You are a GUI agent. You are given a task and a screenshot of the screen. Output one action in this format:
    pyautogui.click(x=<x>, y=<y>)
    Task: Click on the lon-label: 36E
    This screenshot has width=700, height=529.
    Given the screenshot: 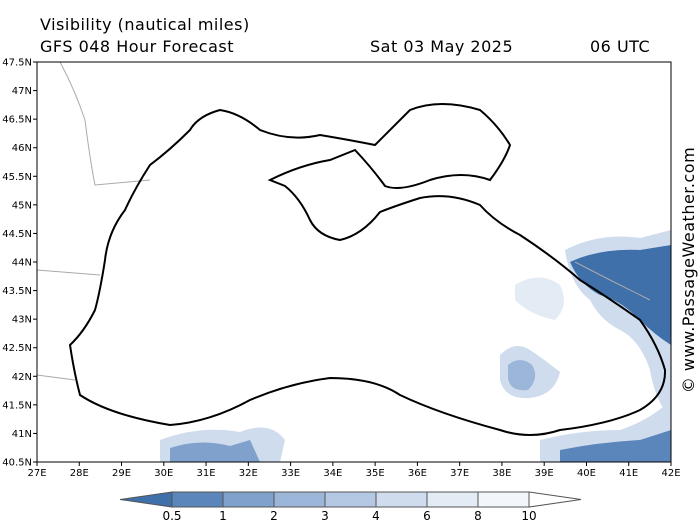 What is the action you would take?
    pyautogui.click(x=417, y=473)
    